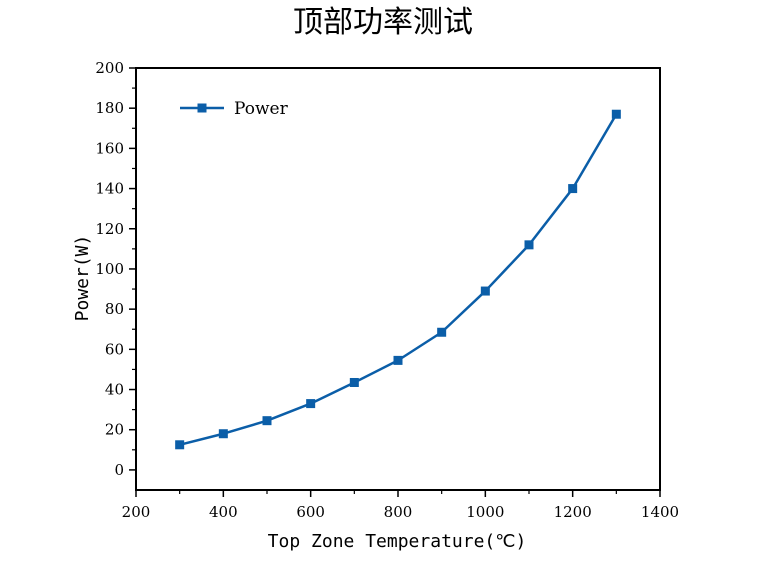 The height and width of the screenshot is (586, 766). What do you see at coordinates (261, 109) in the screenshot?
I see `legend-label: Power` at bounding box center [261, 109].